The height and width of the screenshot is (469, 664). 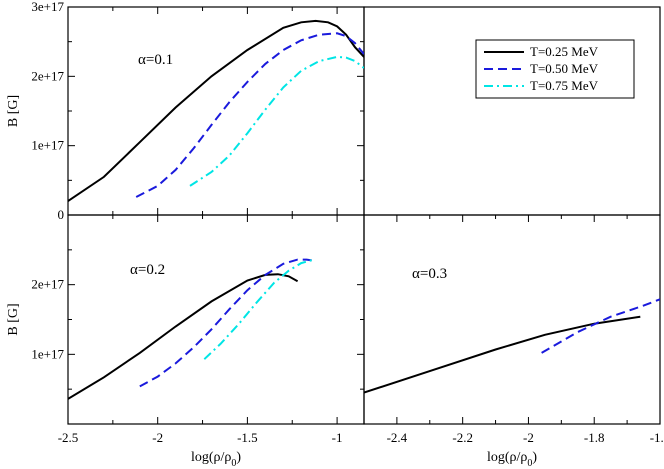 What do you see at coordinates (462, 437) in the screenshot?
I see `x-tick-label: -2.2` at bounding box center [462, 437].